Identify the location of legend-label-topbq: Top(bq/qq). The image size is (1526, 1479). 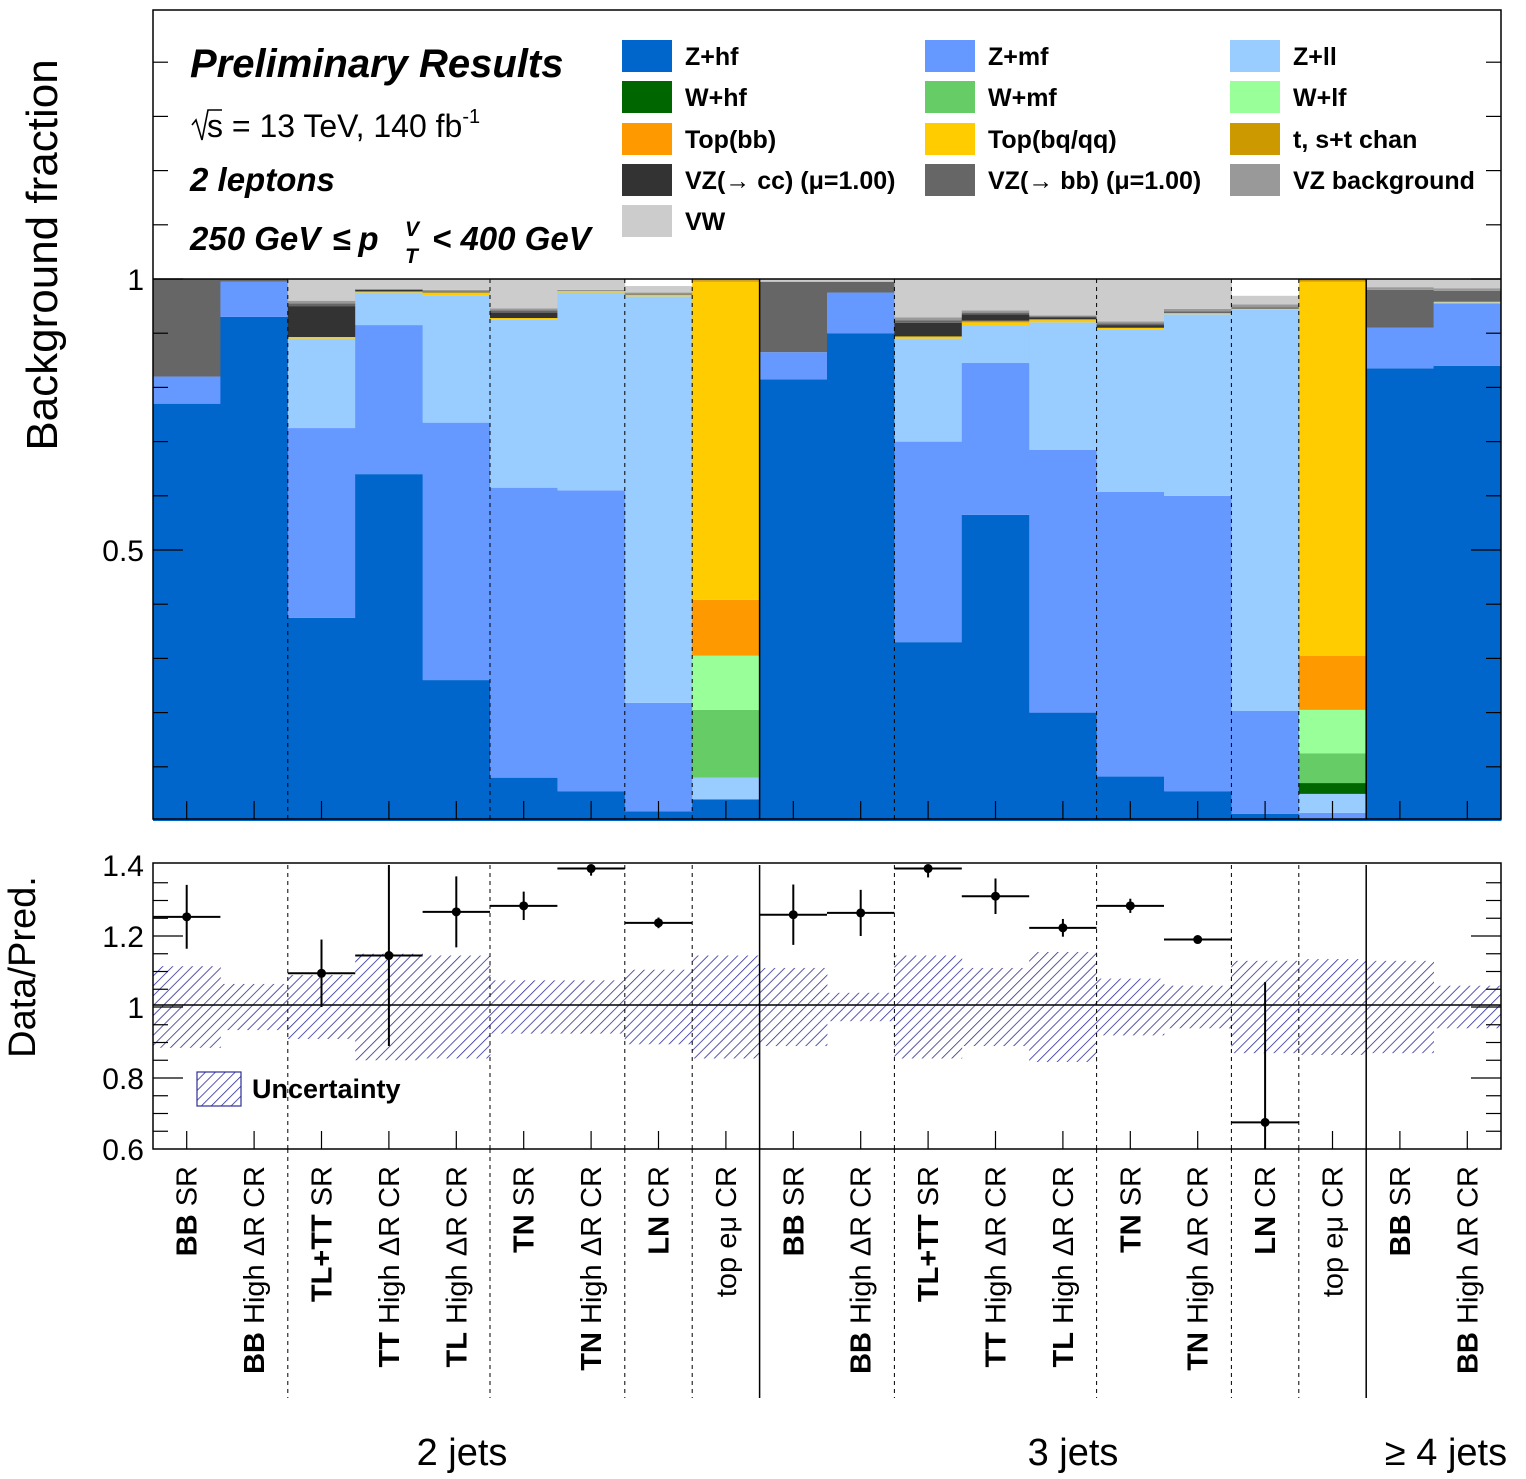
(1052, 140).